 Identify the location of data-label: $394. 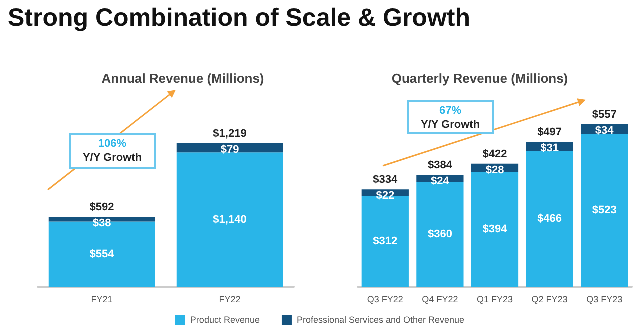
(495, 230).